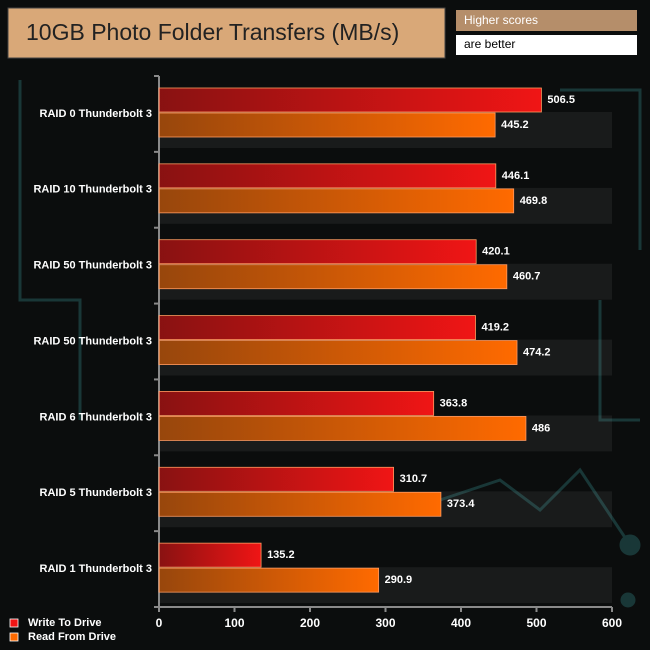 This screenshot has width=650, height=650. Describe the element at coordinates (96, 569) in the screenshot. I see `y-tick-label: RAID 1 Thunderbolt 3` at that location.